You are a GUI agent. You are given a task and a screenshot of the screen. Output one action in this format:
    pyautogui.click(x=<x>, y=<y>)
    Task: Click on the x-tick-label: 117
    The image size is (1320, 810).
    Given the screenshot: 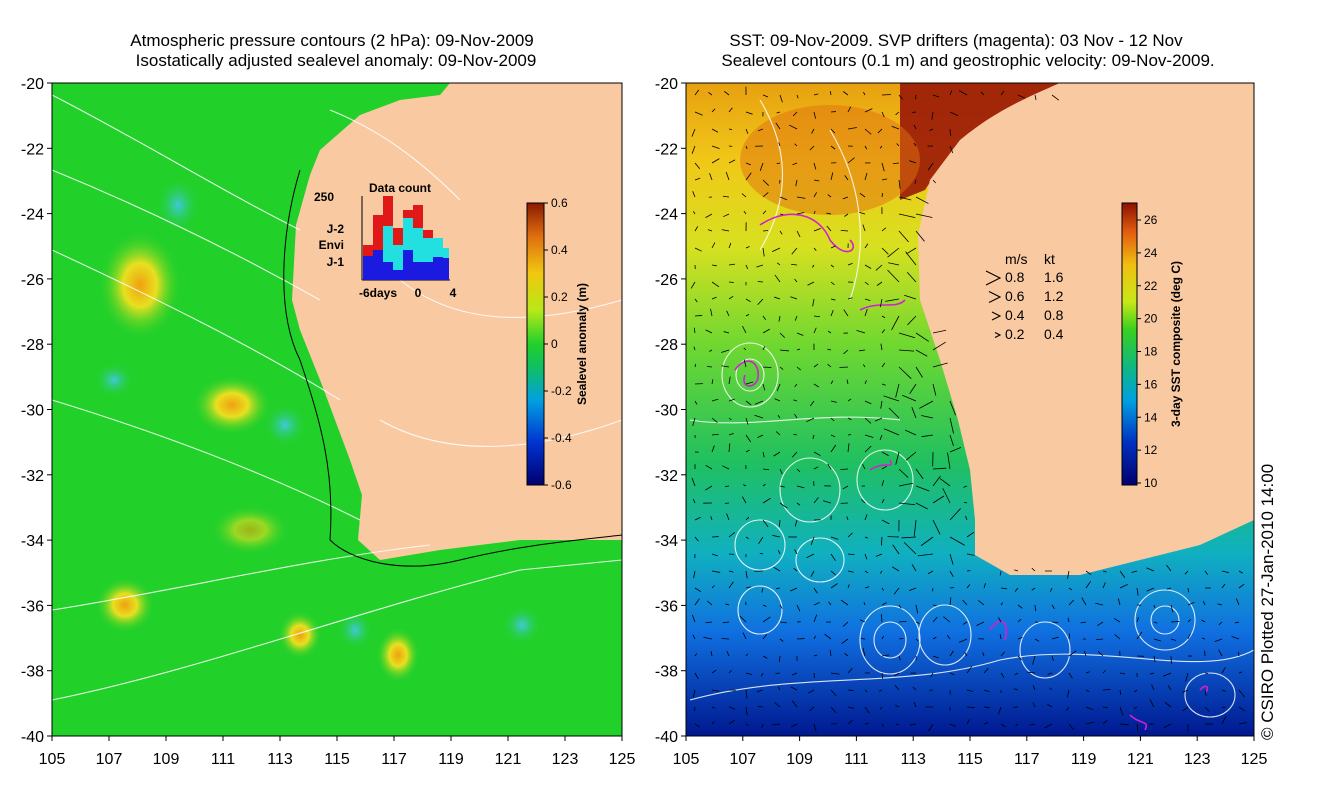 What is the action you would take?
    pyautogui.click(x=1027, y=759)
    